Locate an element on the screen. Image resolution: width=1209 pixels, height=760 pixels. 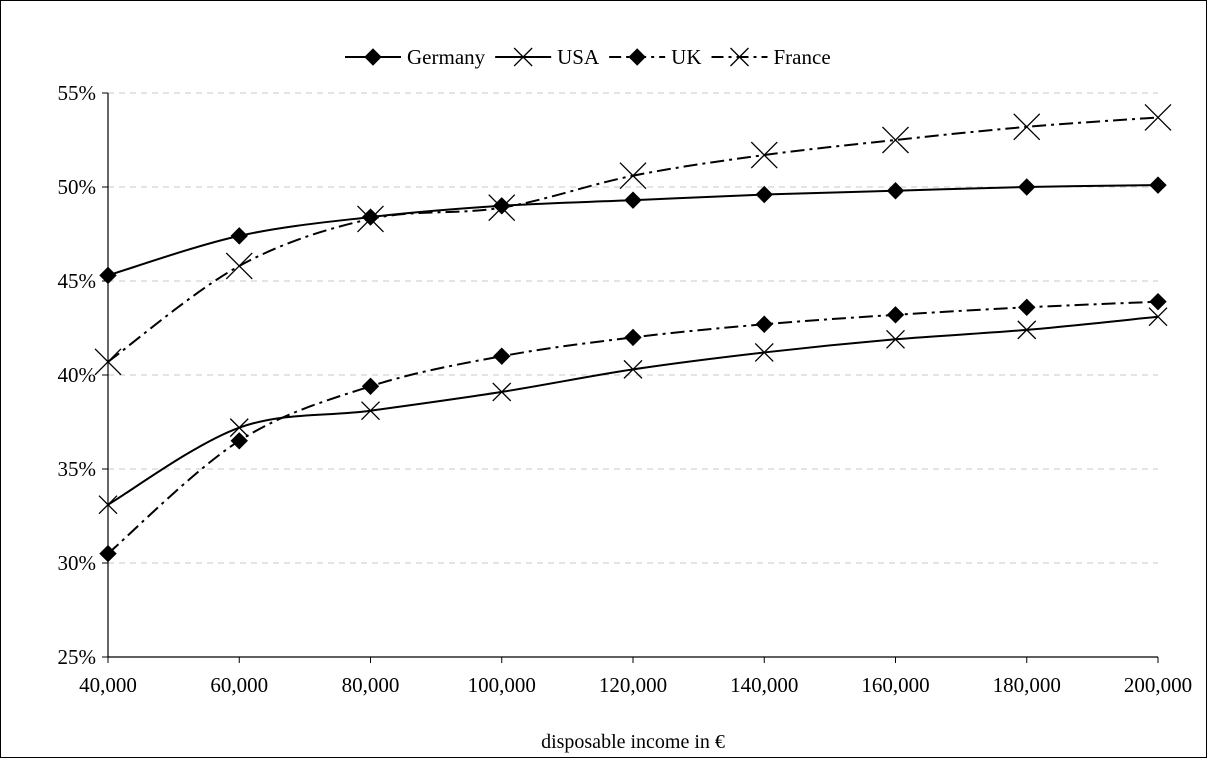
x-tick-label: 120,000 is located at coordinates (633, 685).